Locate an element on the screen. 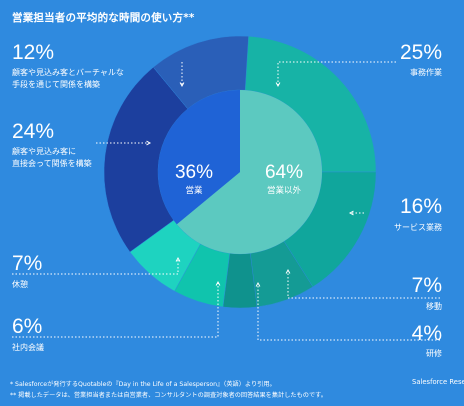 The height and width of the screenshot is (406, 464). pct-travel: 7% is located at coordinates (426, 285).